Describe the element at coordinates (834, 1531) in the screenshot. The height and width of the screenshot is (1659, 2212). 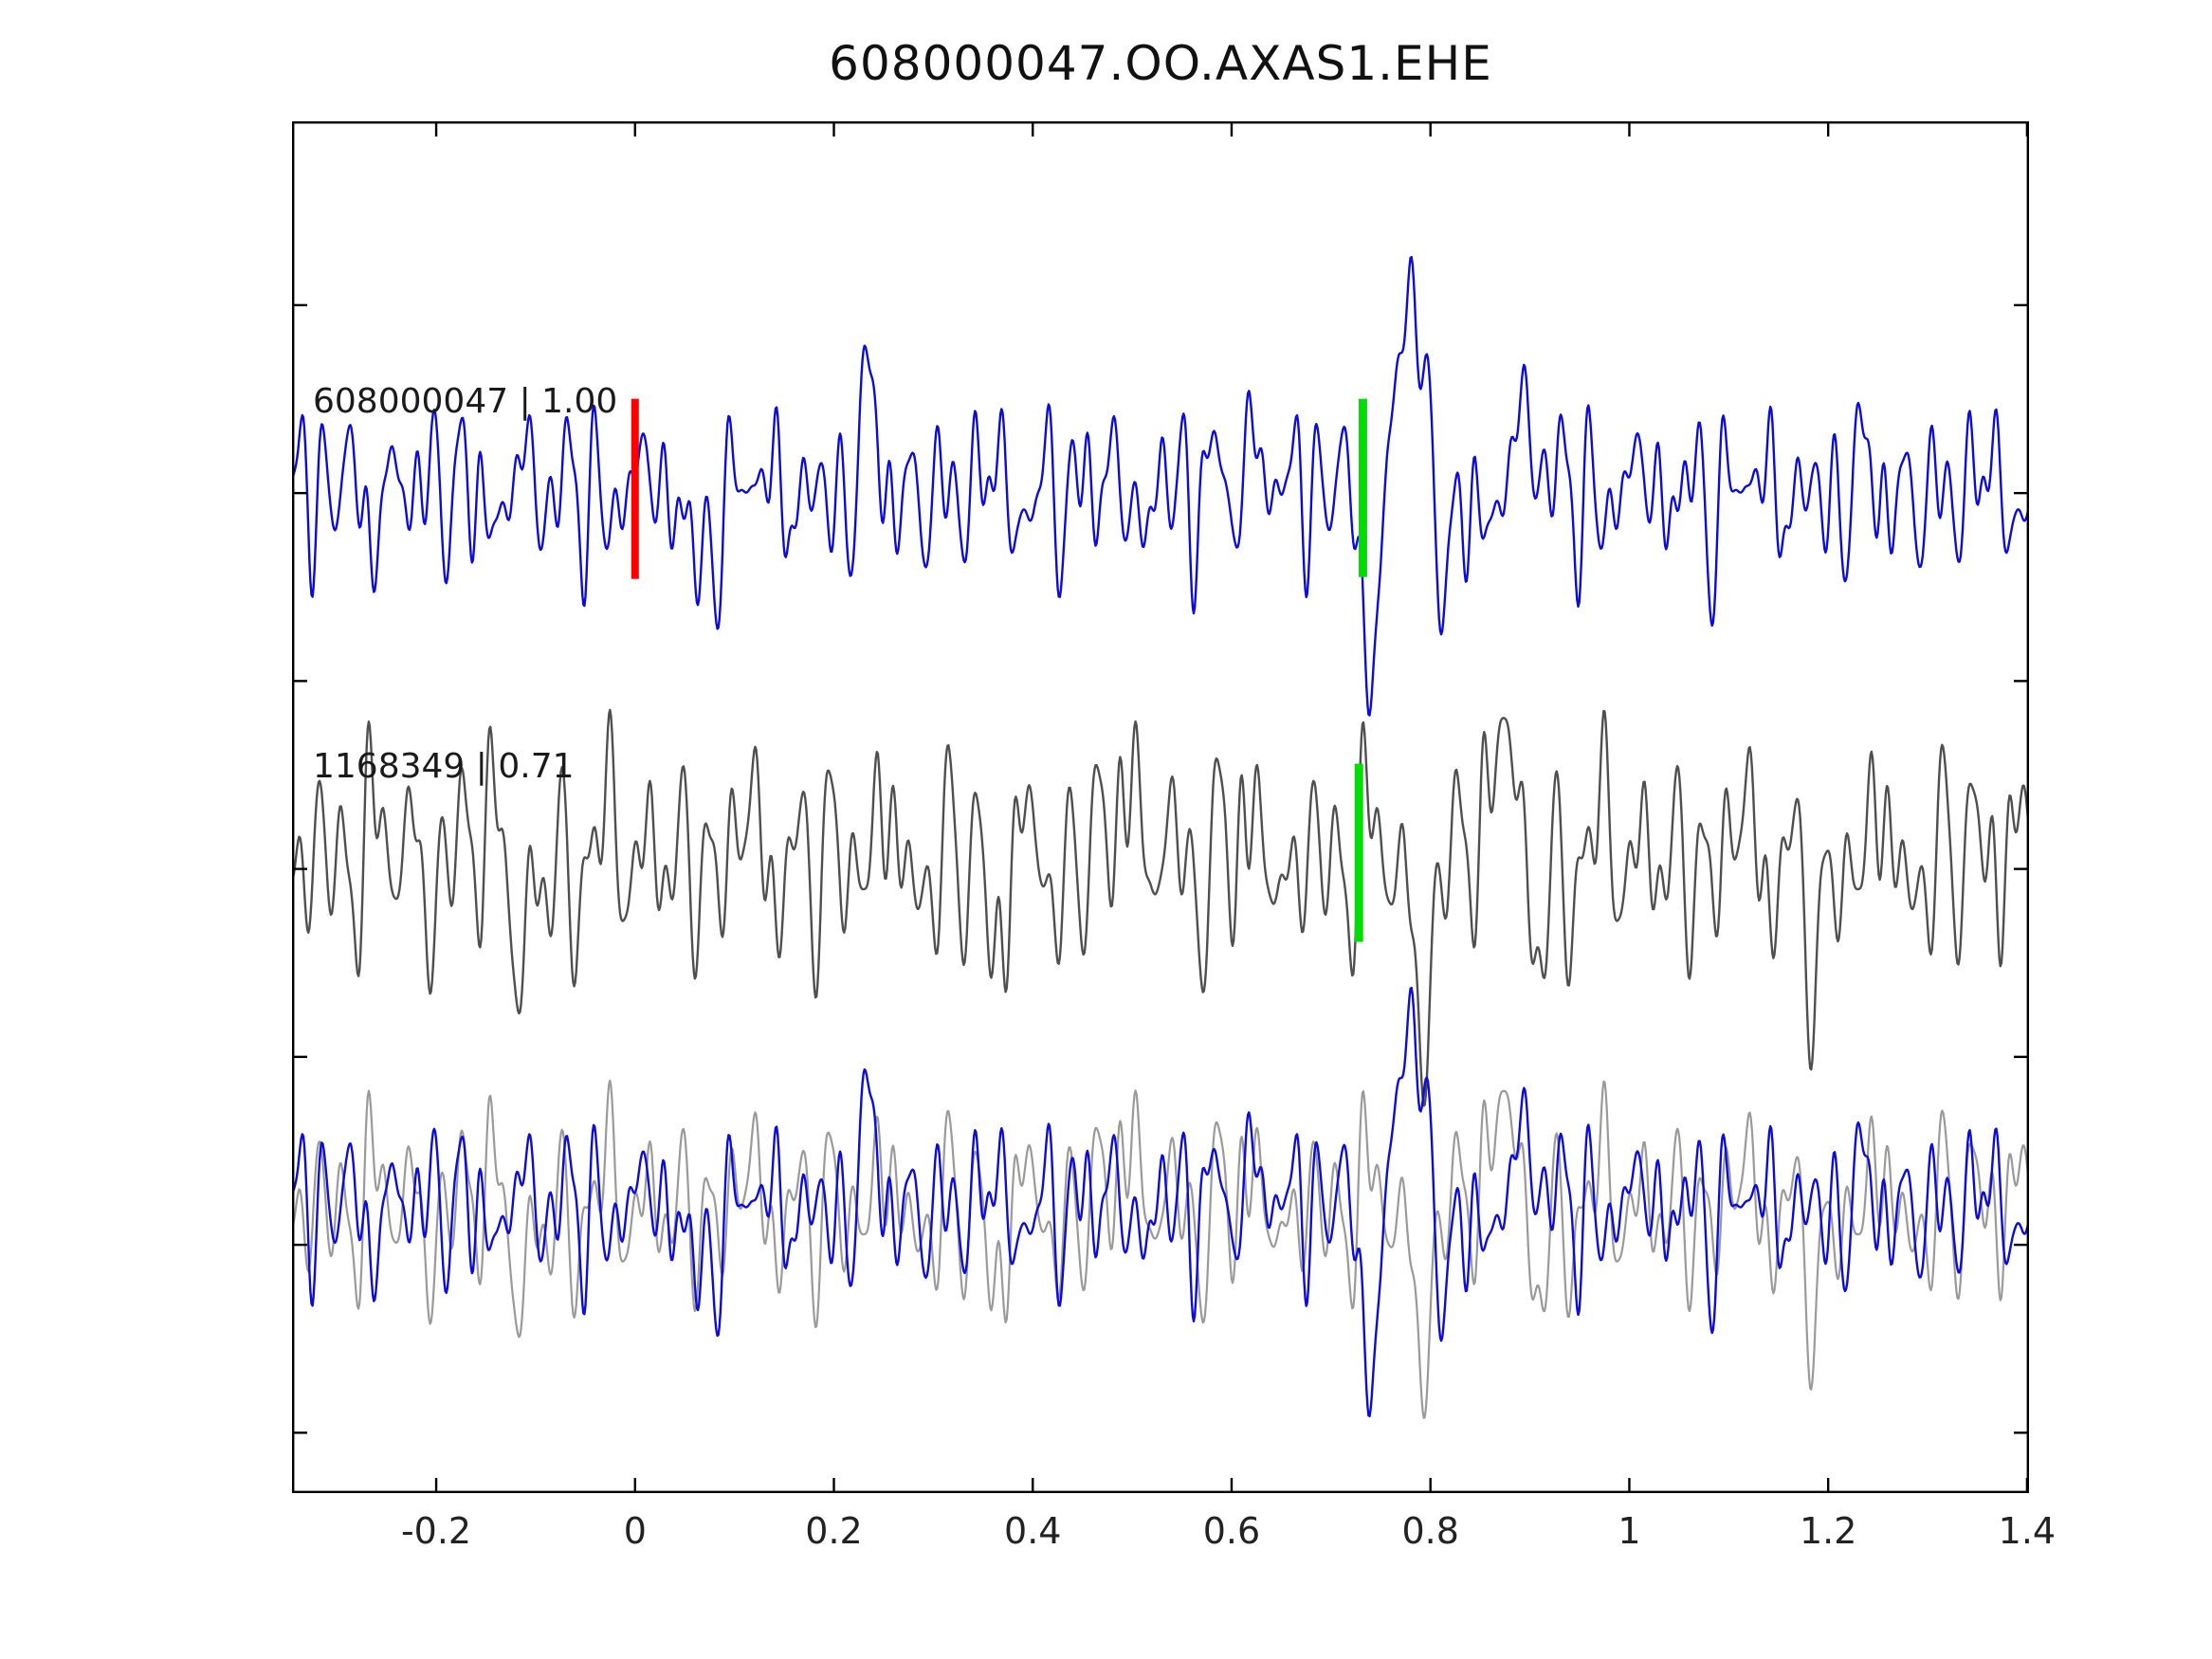
I see `x-tick-label: 0.2` at that location.